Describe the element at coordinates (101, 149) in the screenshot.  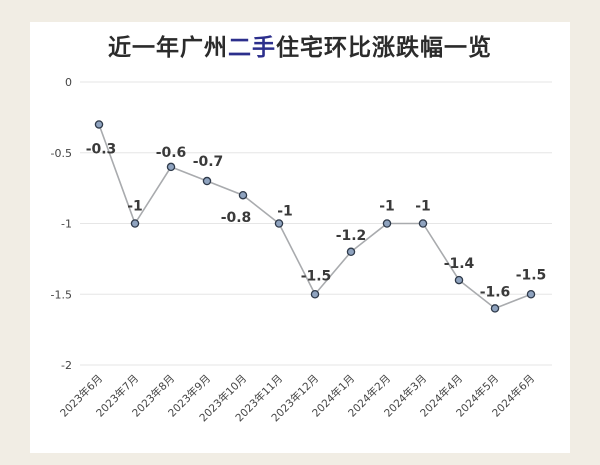
I see `data-label: -0.3` at that location.